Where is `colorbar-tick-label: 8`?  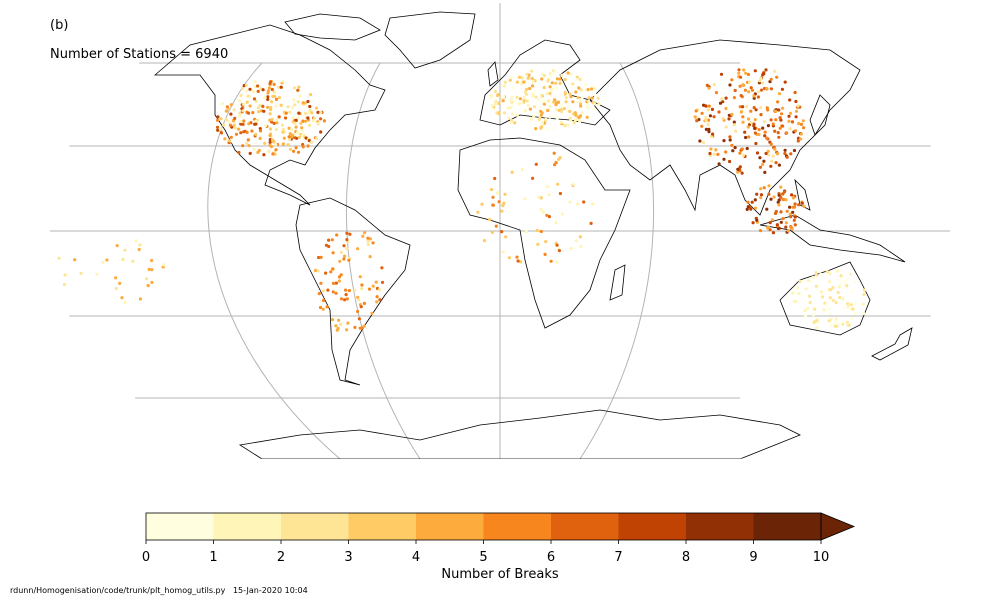 colorbar-tick-label: 8 is located at coordinates (686, 557).